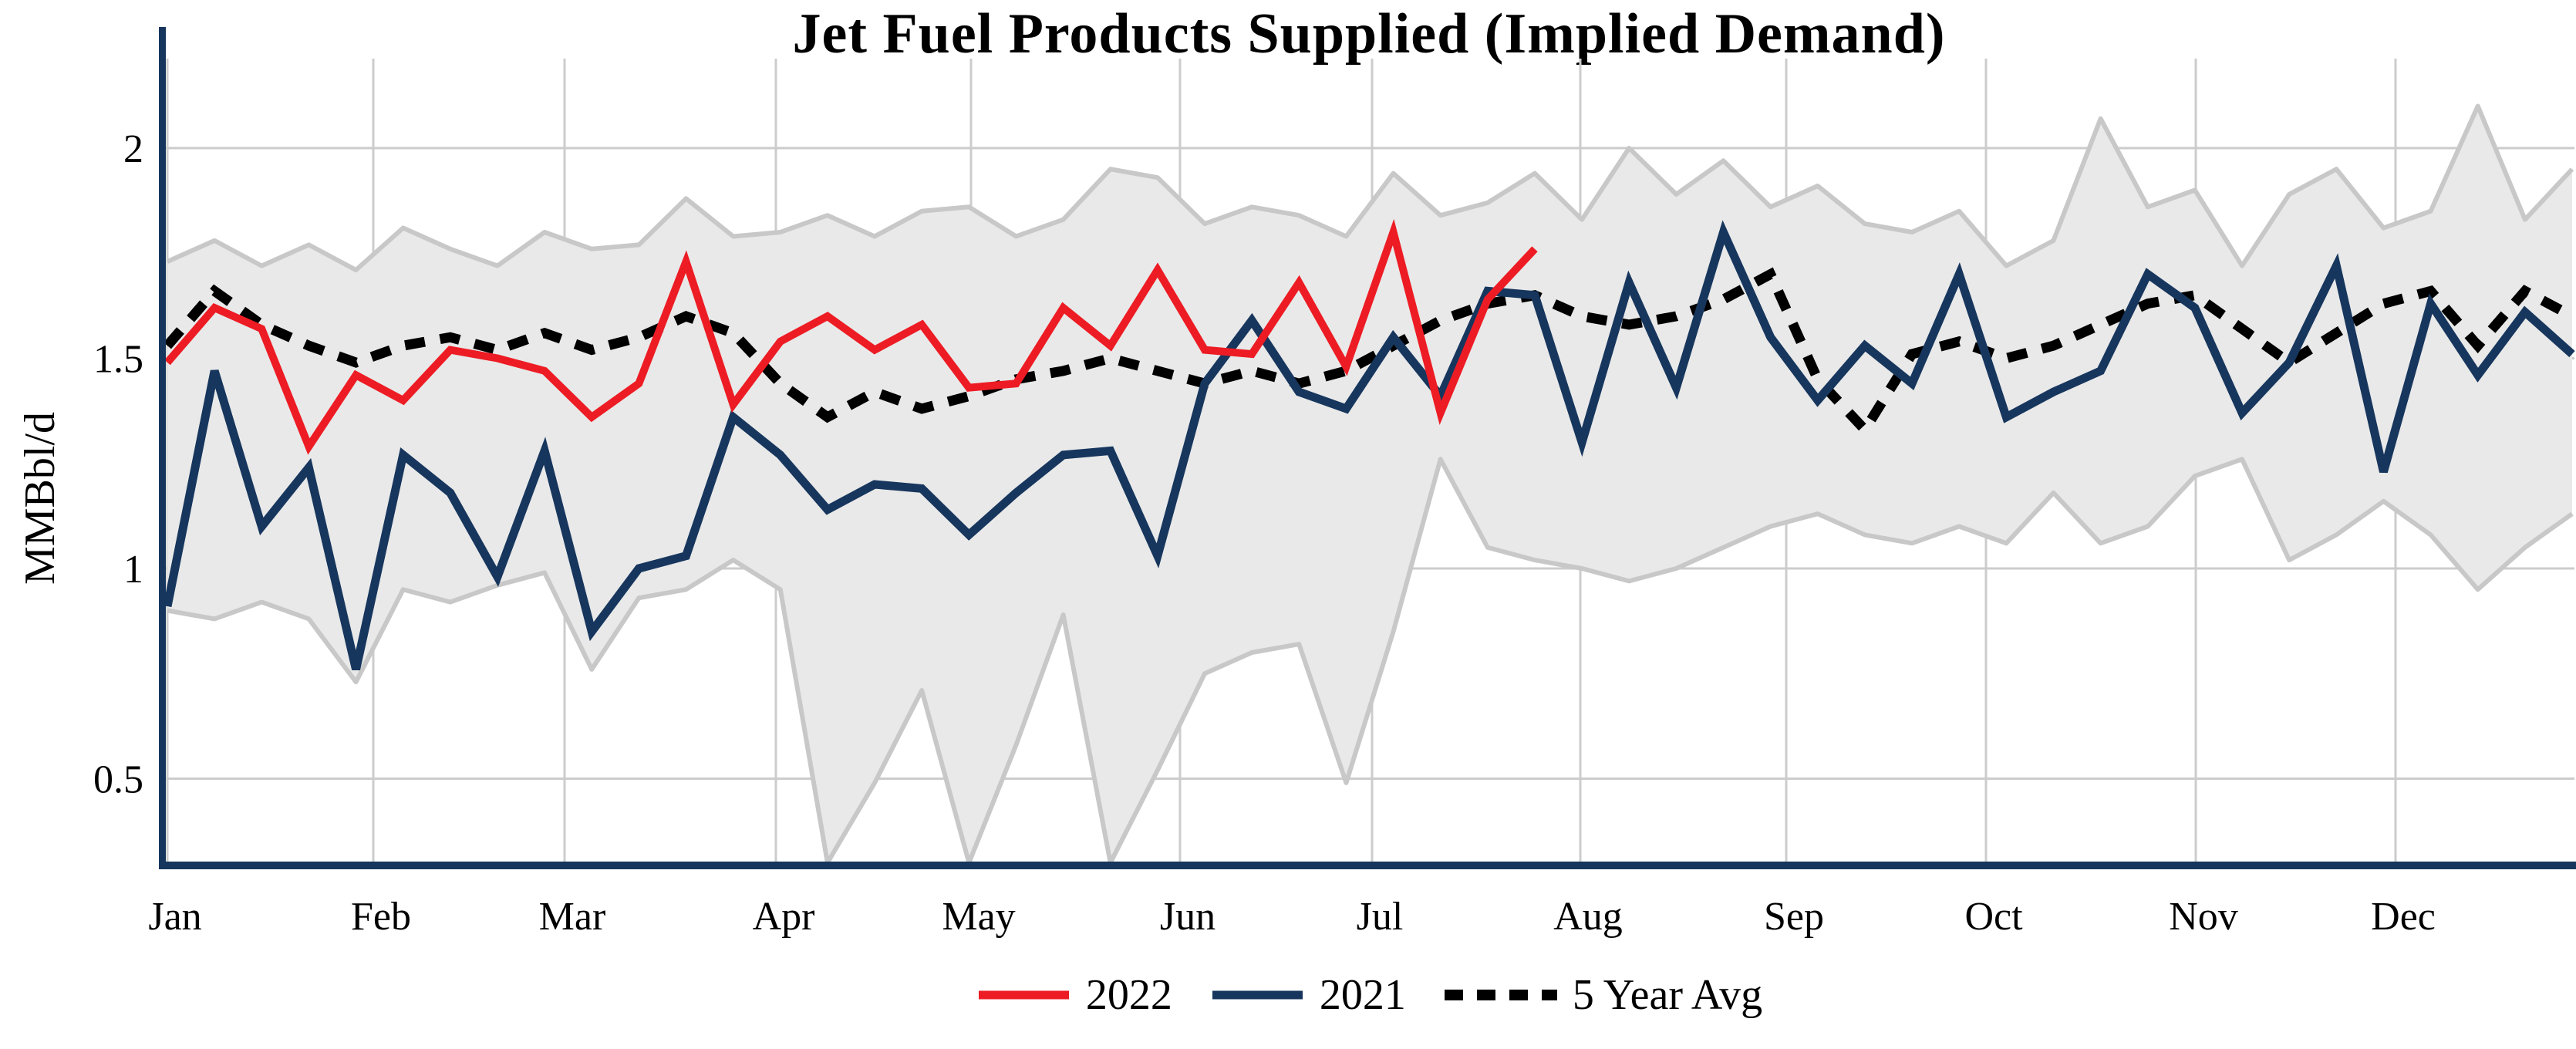 This screenshot has width=2576, height=1049. I want to click on x-tick-label-sep: Sep, so click(1794, 917).